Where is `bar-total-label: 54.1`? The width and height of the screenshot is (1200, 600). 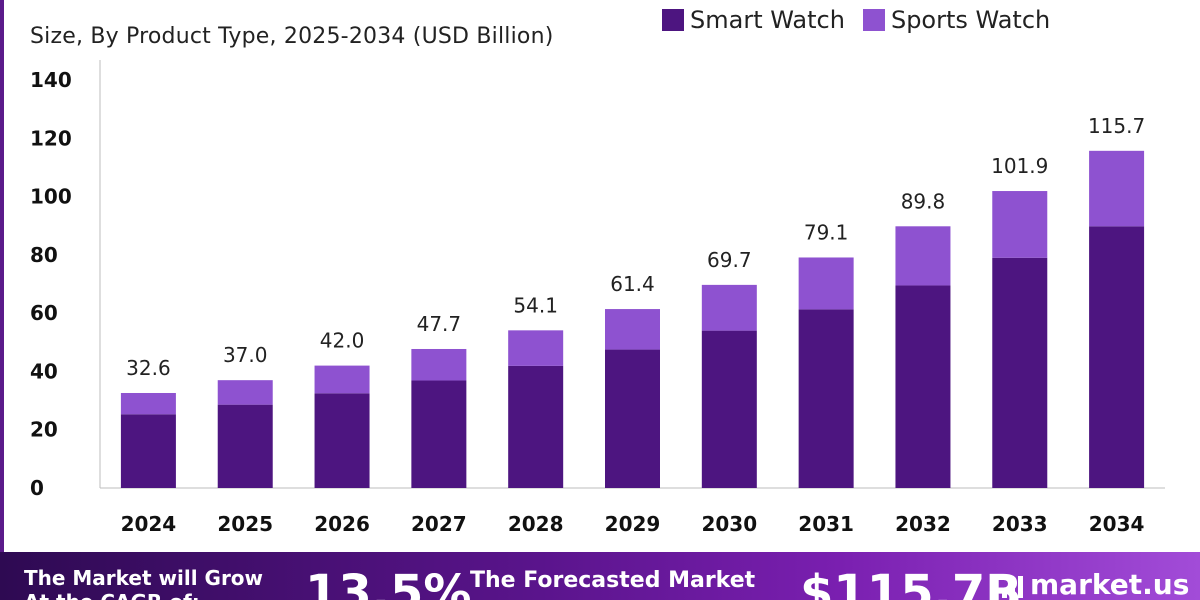
bar-total-label: 54.1 is located at coordinates (535, 305).